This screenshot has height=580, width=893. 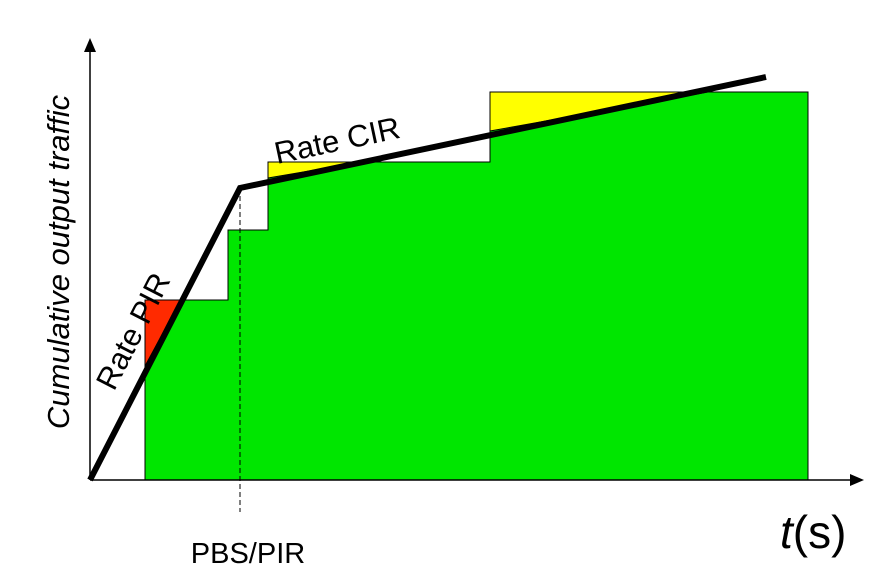 I want to click on x-axis-arrowhead, so click(x=857, y=480).